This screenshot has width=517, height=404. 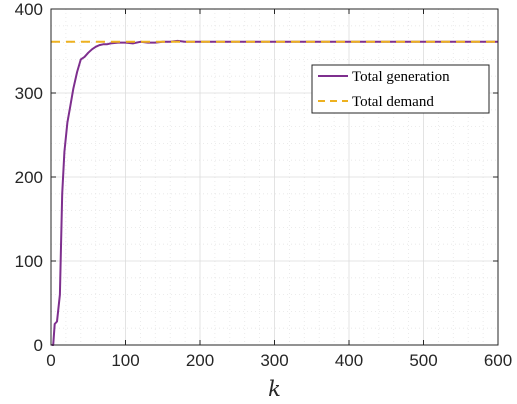 I want to click on y-tick-label: 100, so click(x=29, y=261).